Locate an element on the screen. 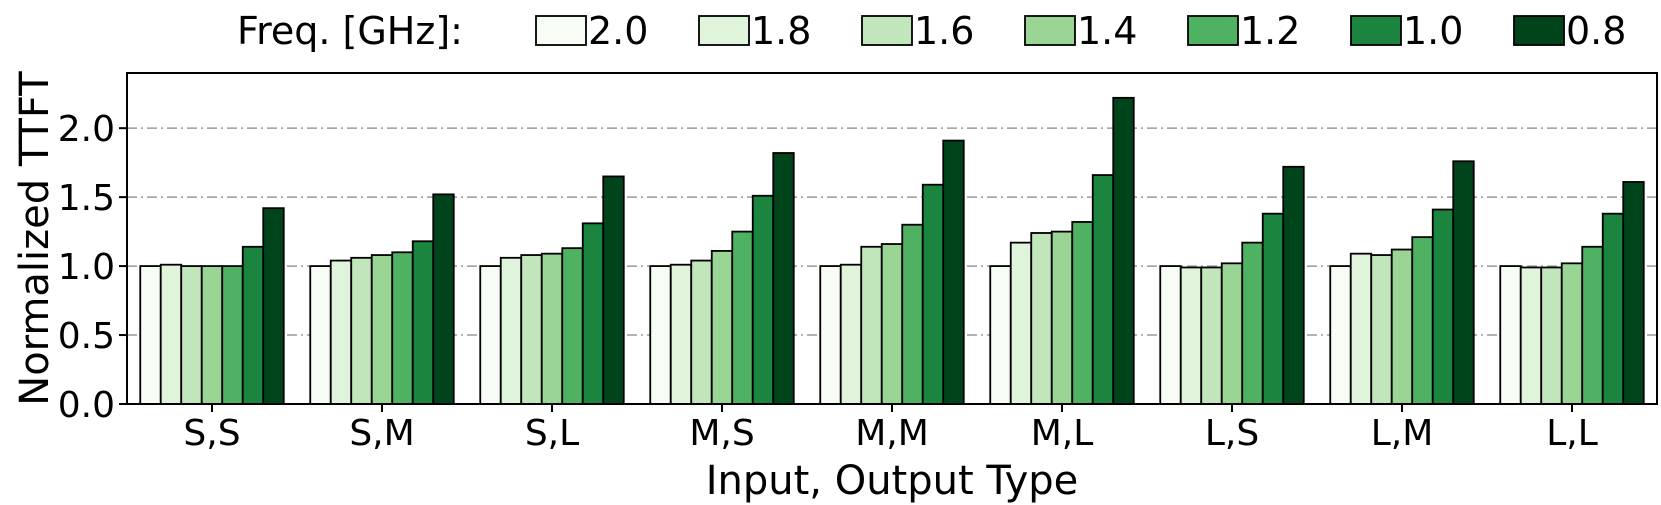 The height and width of the screenshot is (505, 1661). x-axis: S,S S,M S,L M,S M,M M,L L,S L,M L,L is located at coordinates (890, 429).